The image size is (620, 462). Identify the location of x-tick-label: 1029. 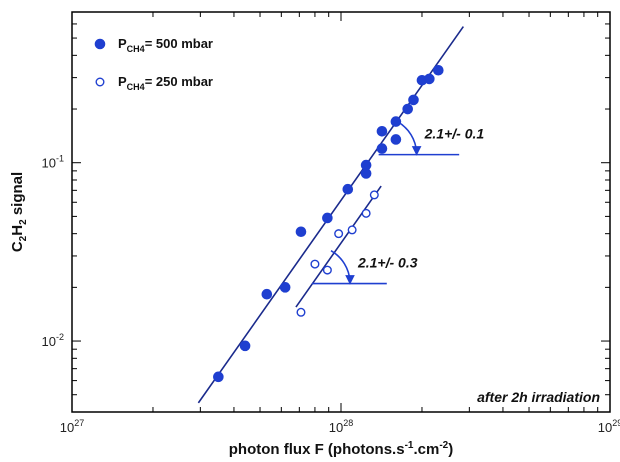
(609, 426).